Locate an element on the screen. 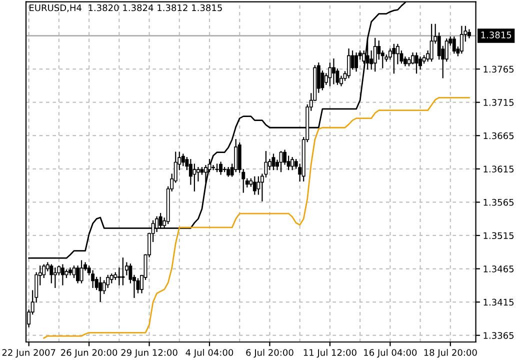  x-tick-label: 29 Jun 12:00 is located at coordinates (149, 353).